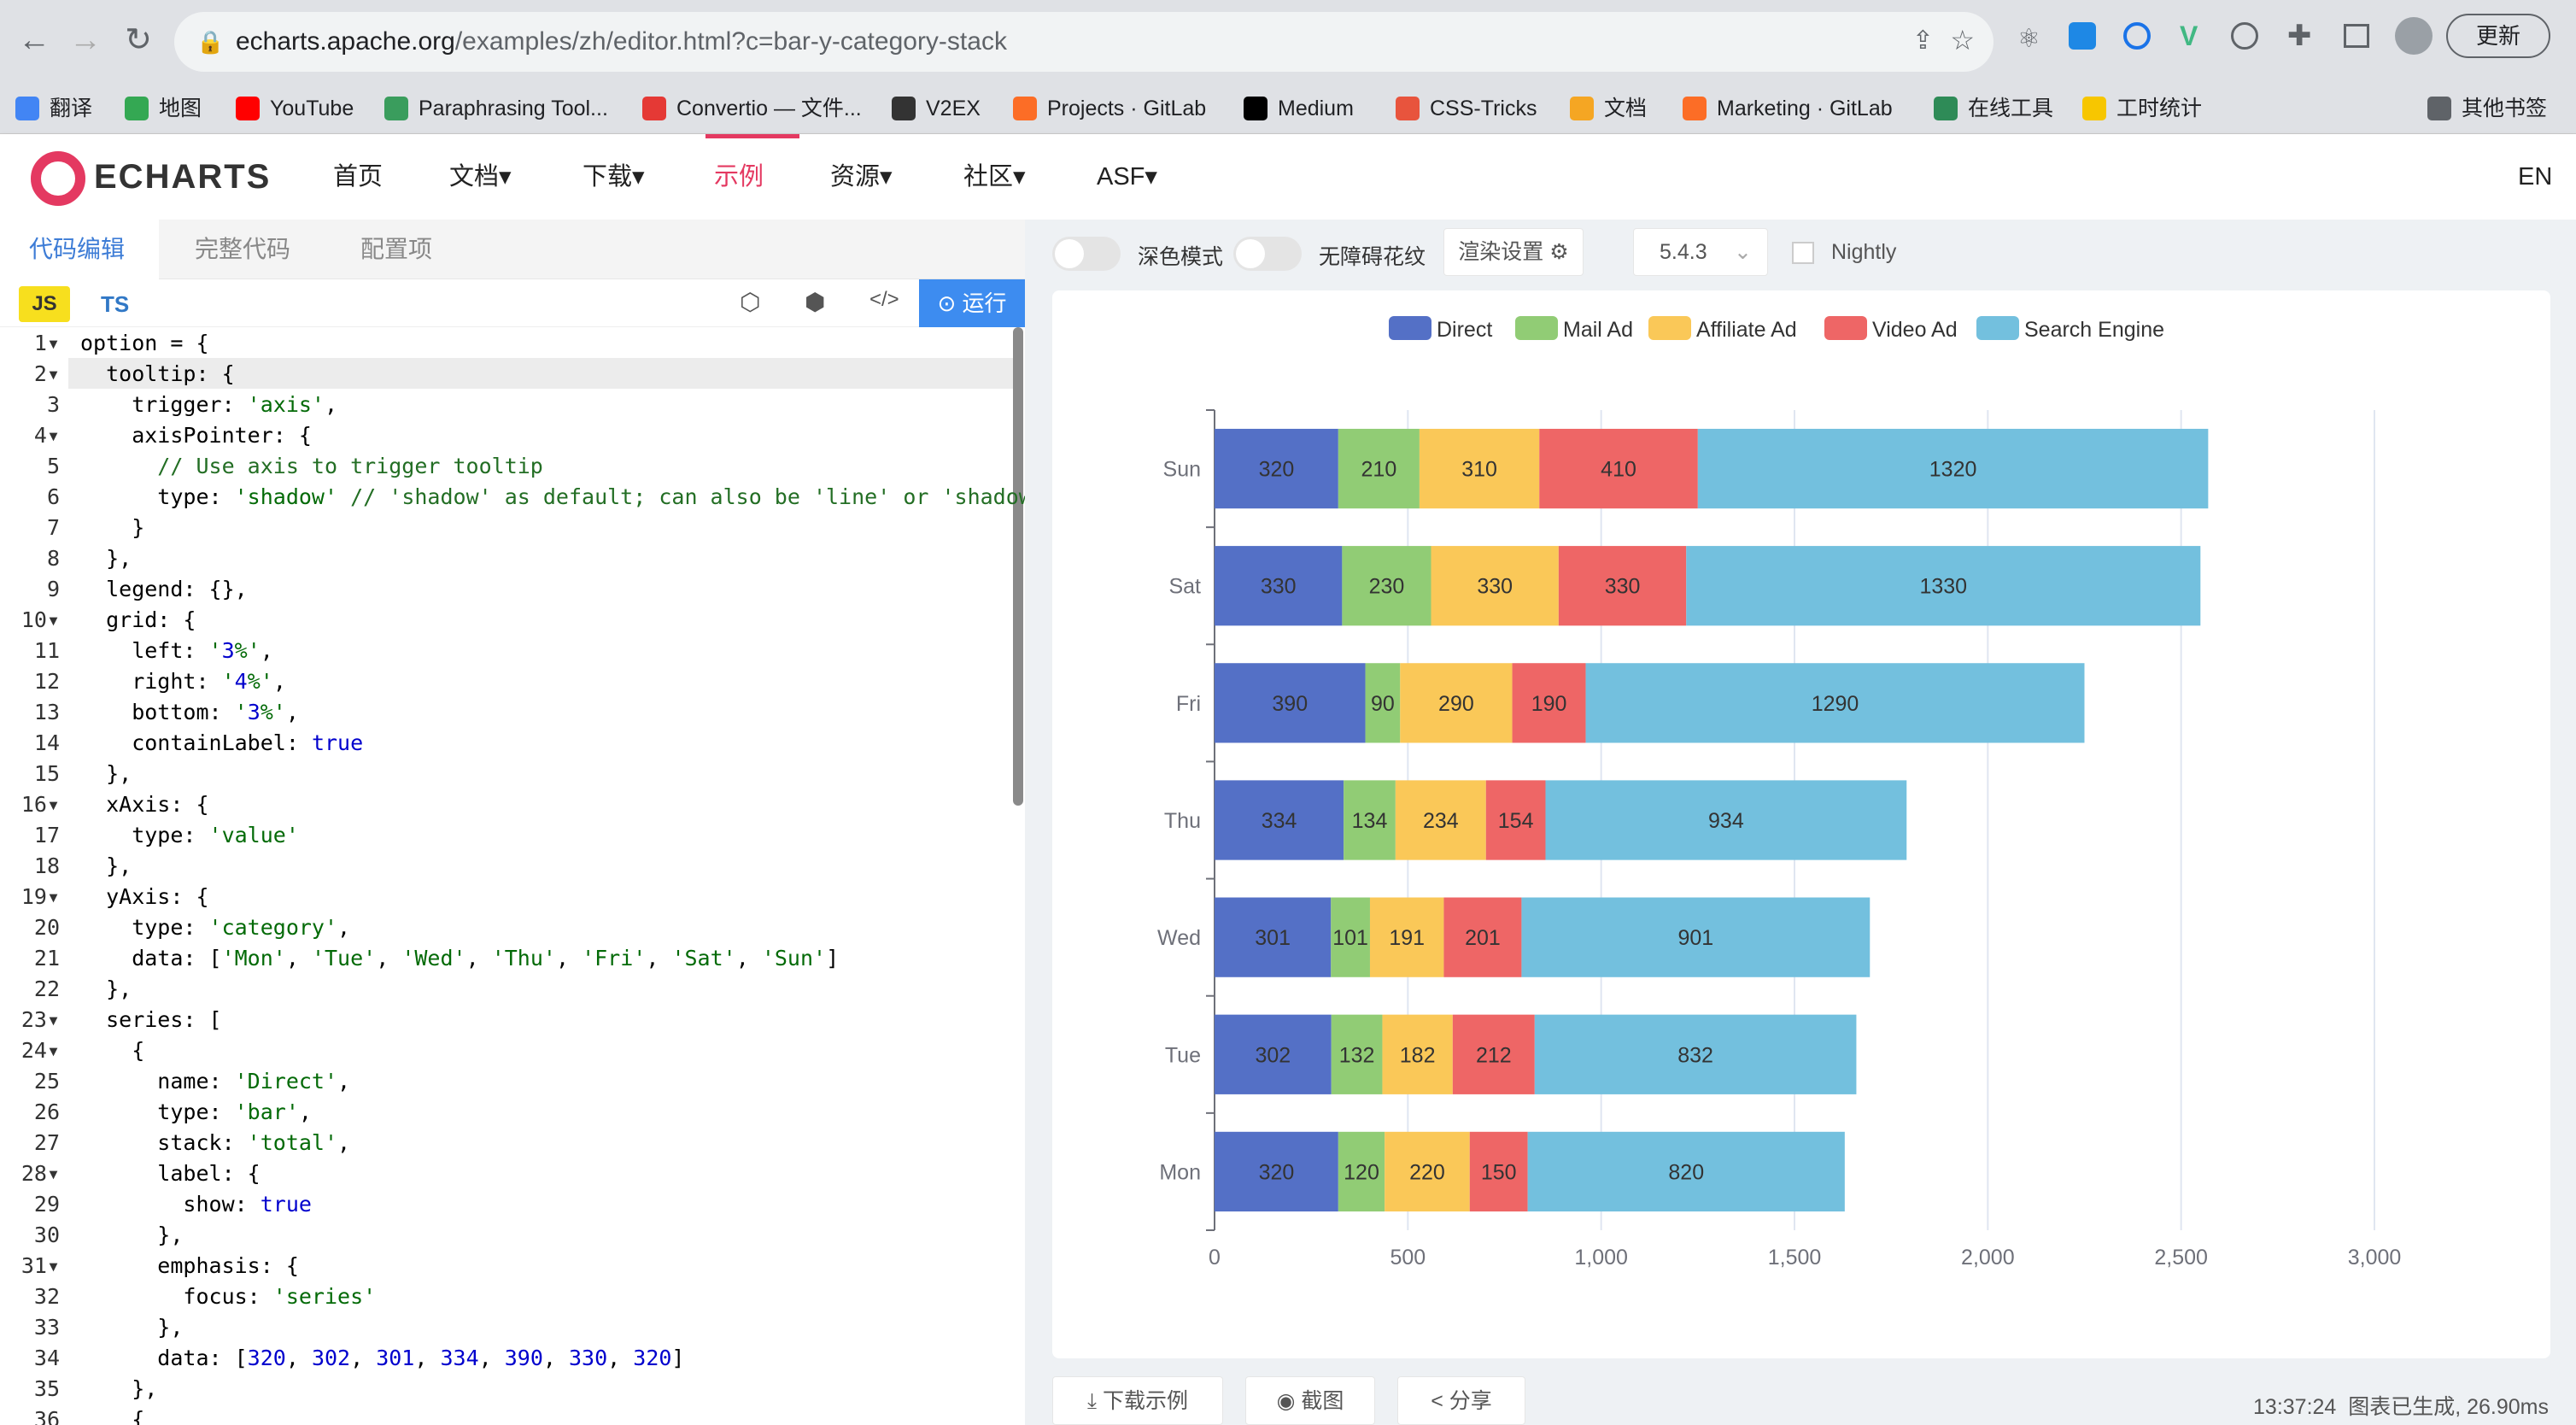 The height and width of the screenshot is (1425, 2576). Describe the element at coordinates (358, 177) in the screenshot. I see `nav-item: 首页` at that location.